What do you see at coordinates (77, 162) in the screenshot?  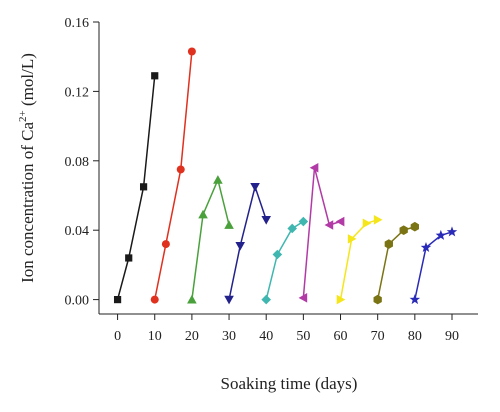 I see `y-tick-label: 0.08` at bounding box center [77, 162].